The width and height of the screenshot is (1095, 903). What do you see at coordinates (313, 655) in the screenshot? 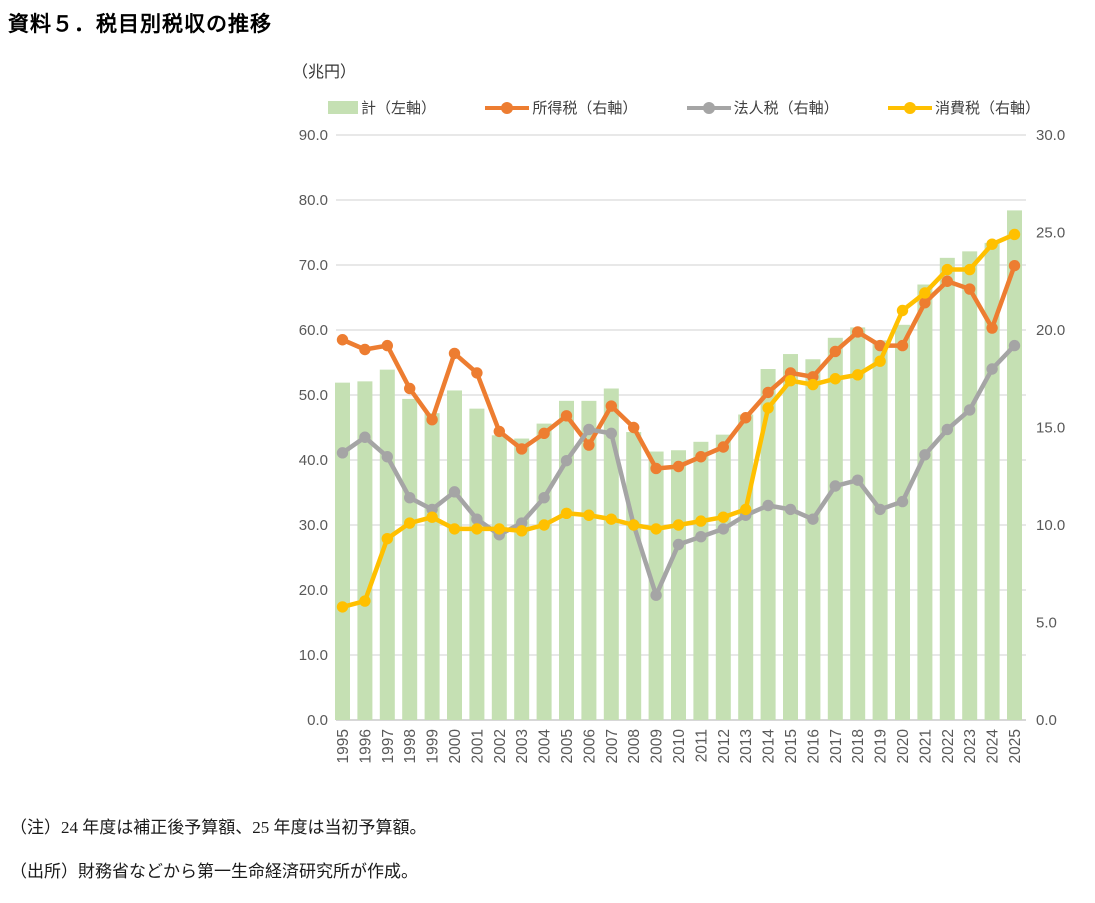
I see `left-axis-tick-label: 10.0` at bounding box center [313, 655].